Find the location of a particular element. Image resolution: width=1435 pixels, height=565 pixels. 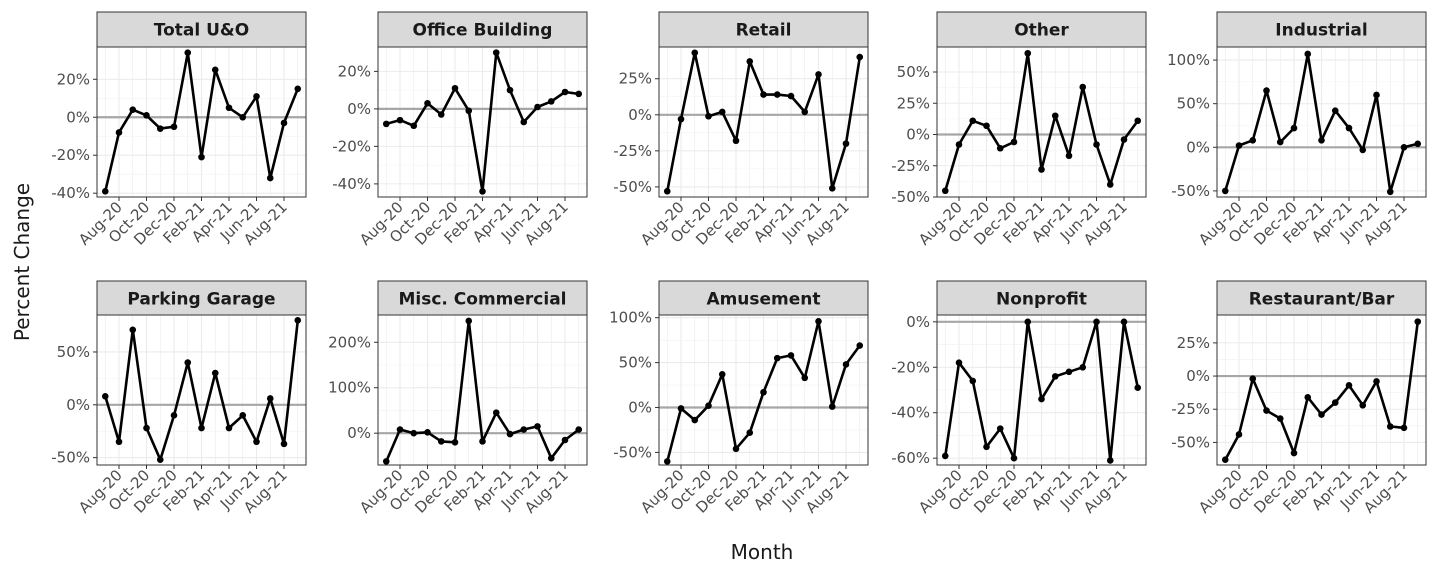

y-tick-label: 20% is located at coordinates (73, 79).